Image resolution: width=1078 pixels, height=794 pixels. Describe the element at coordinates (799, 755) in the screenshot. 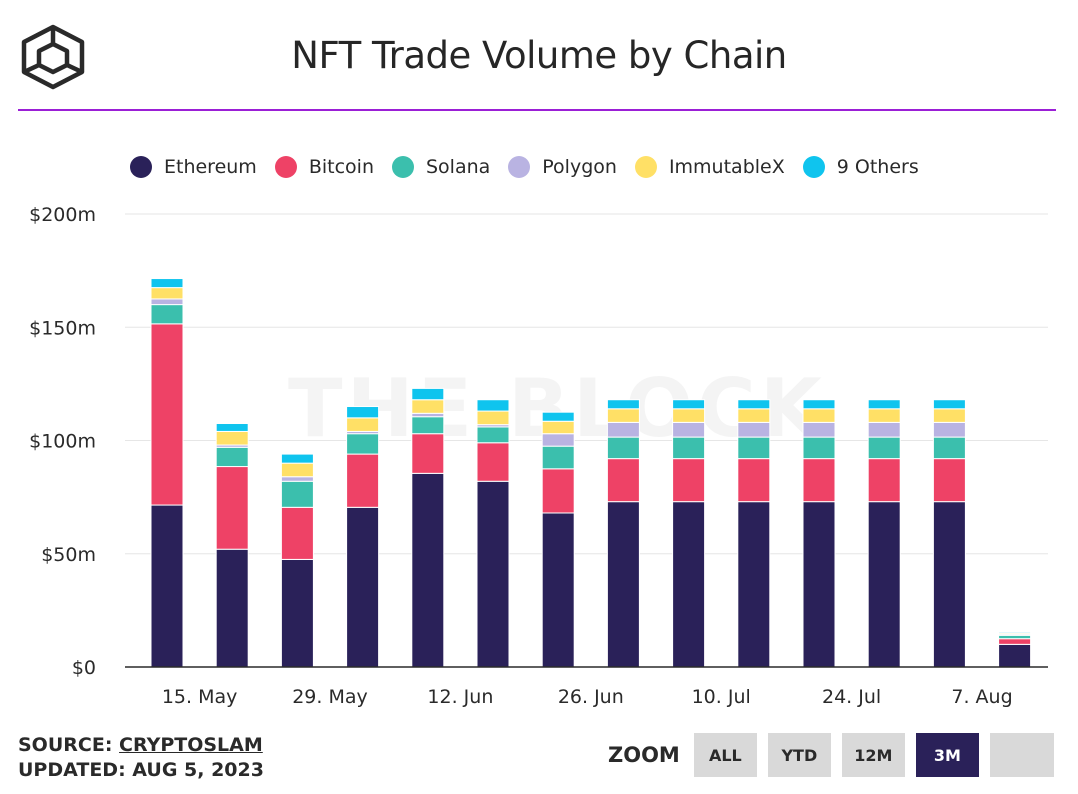

I see `zoom-button-ytd: YTD` at that location.